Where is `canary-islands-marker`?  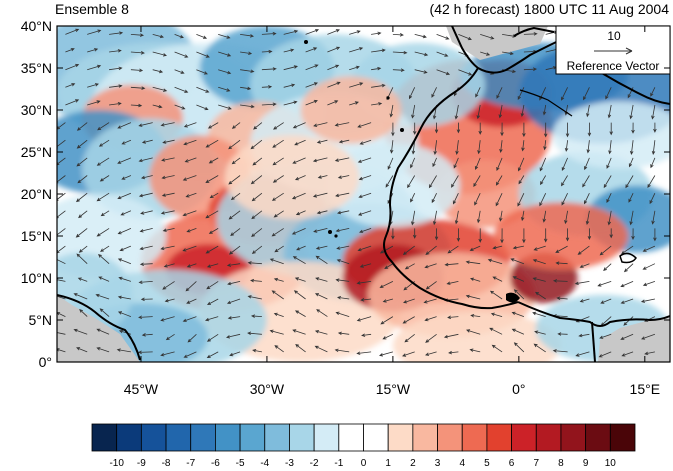 canary-islands-marker is located at coordinates (402, 130).